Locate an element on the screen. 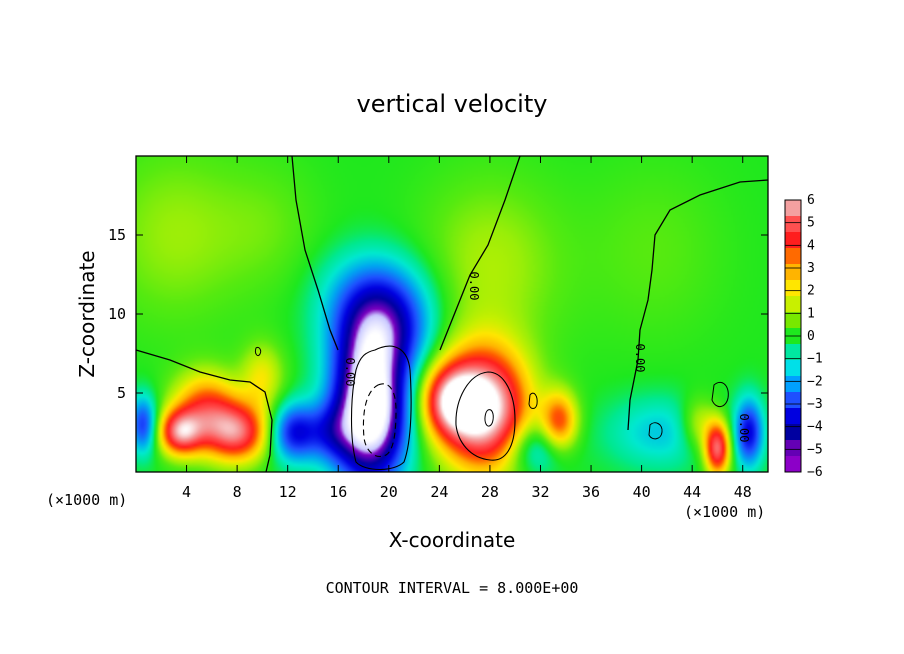  colorbar-tick-label: −1 is located at coordinates (815, 359).